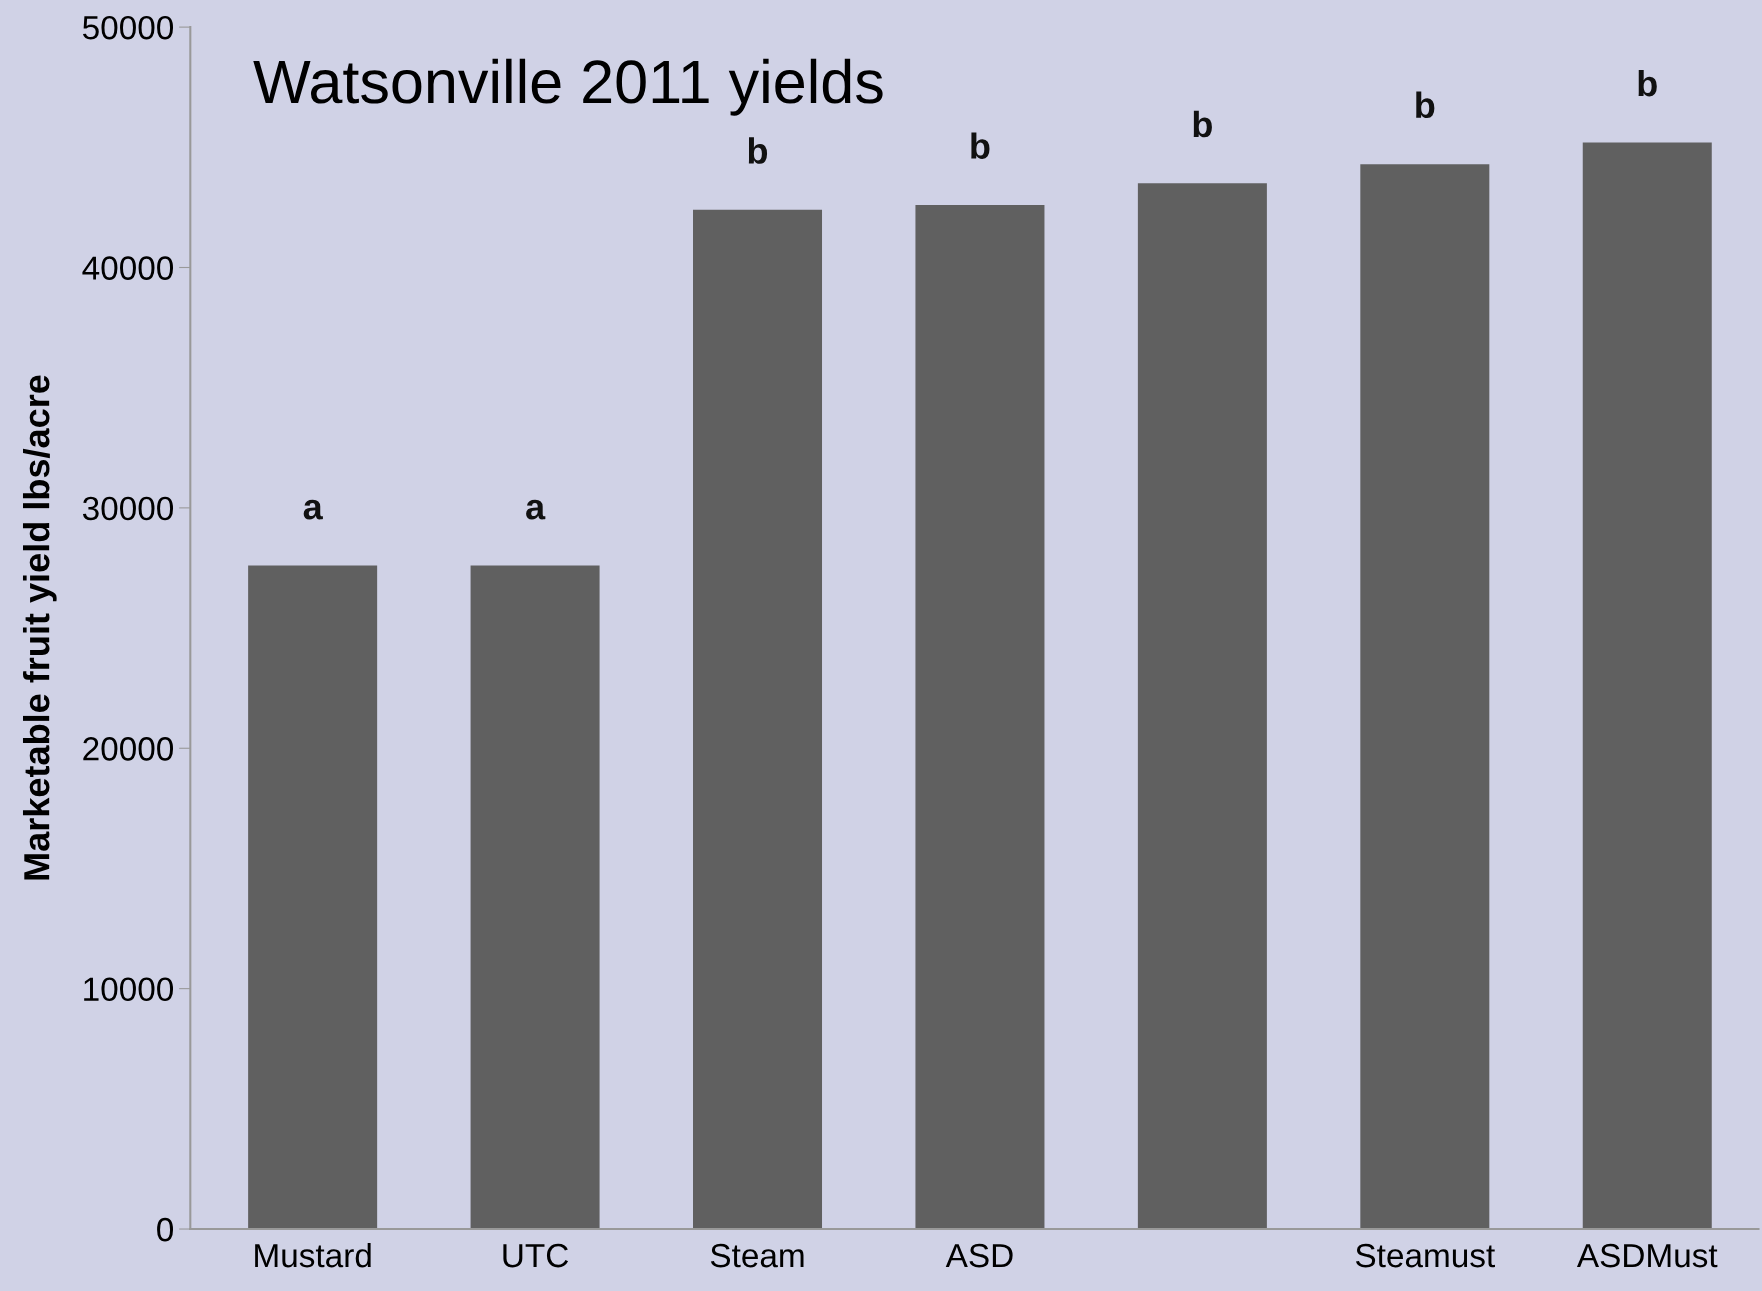  What do you see at coordinates (165, 1229) in the screenshot?
I see `y-tick-label: 0` at bounding box center [165, 1229].